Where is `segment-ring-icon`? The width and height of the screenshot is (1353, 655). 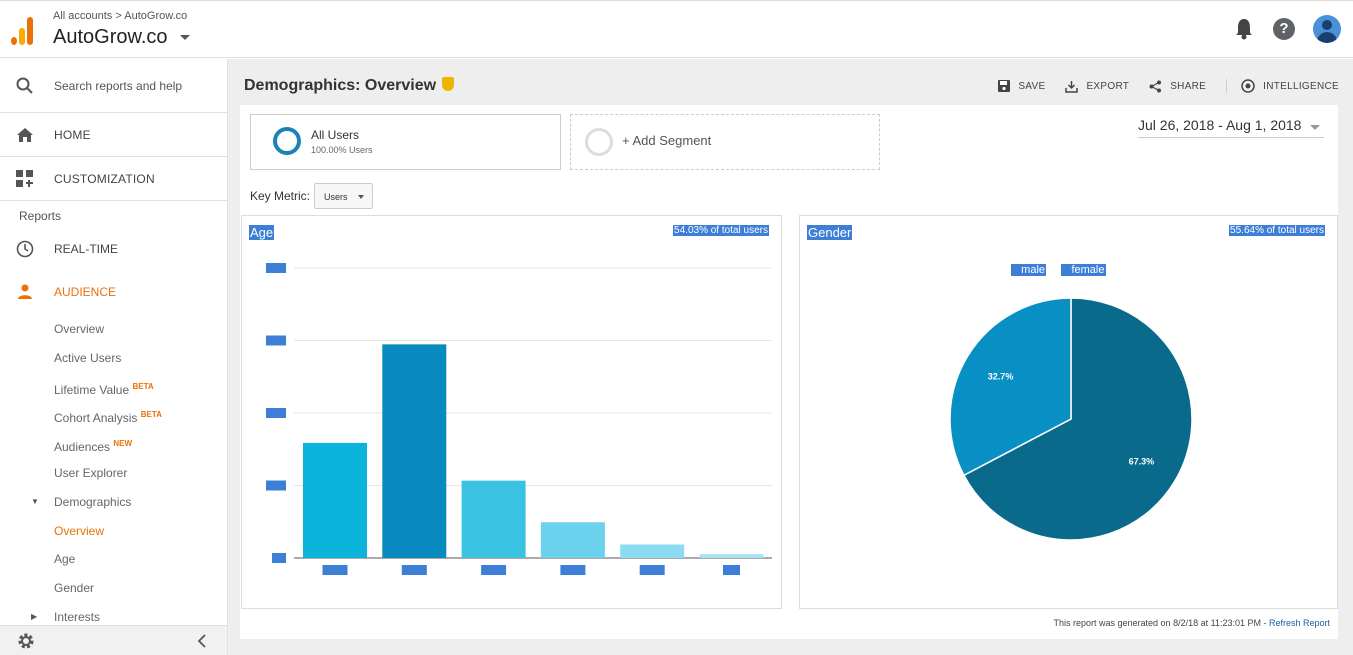 segment-ring-icon is located at coordinates (287, 141).